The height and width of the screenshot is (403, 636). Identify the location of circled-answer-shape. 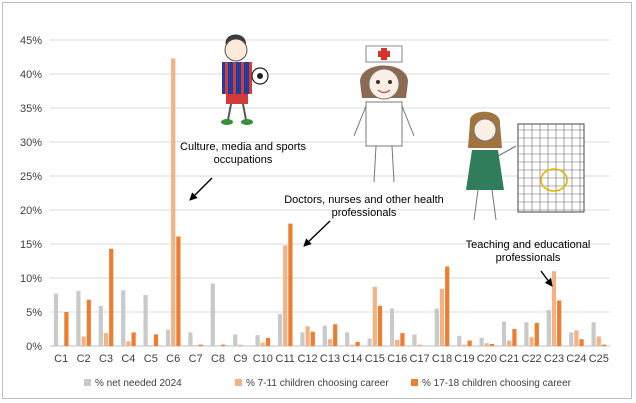
(554, 180).